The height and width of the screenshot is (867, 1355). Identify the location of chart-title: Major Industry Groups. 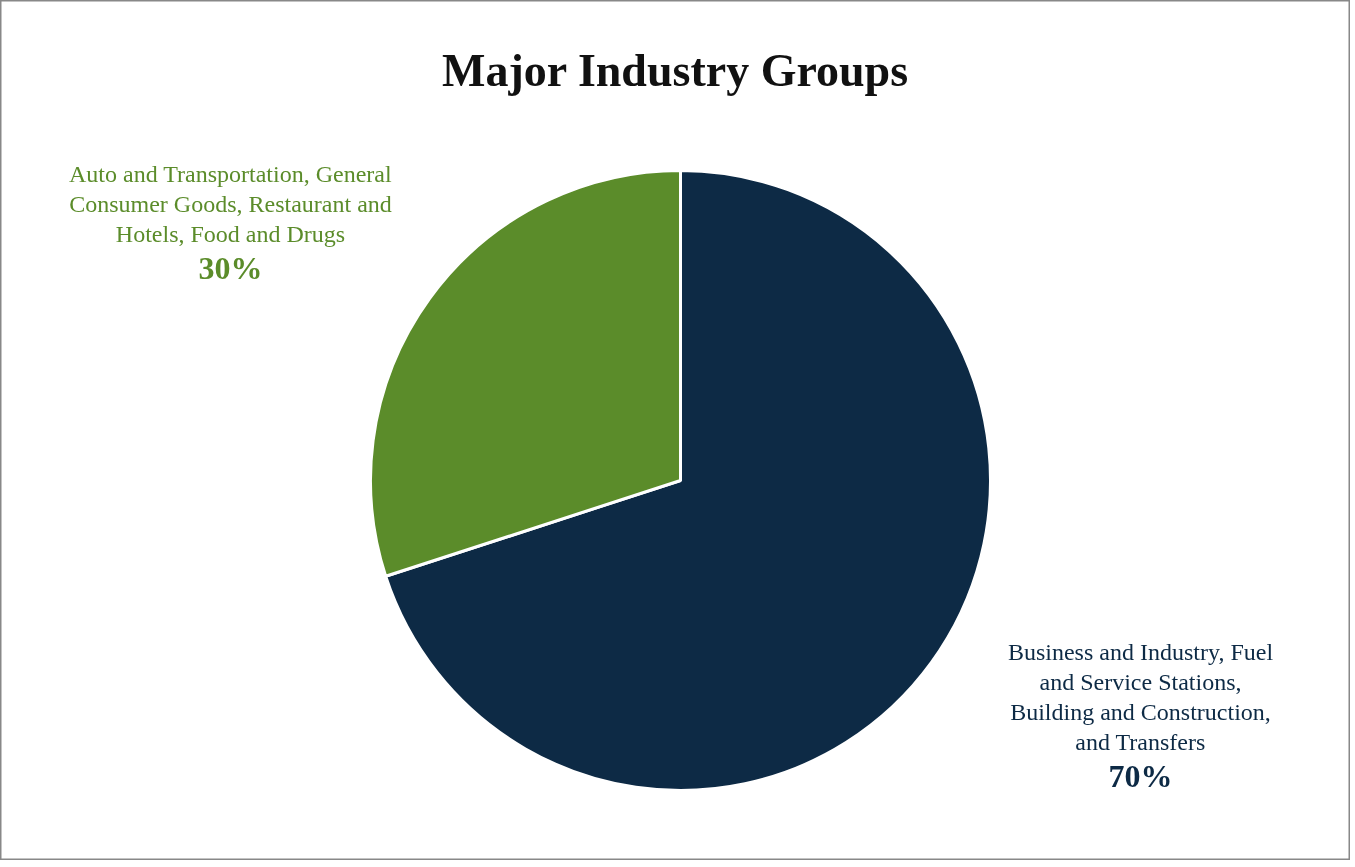
(675, 70).